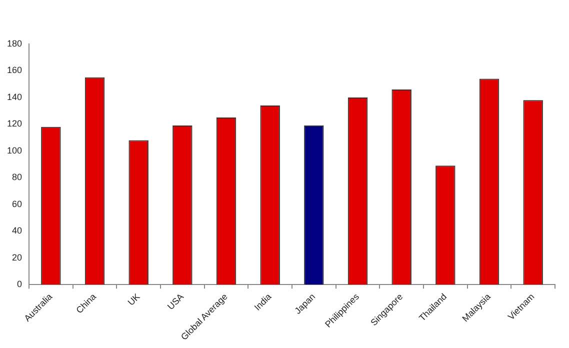 The width and height of the screenshot is (569, 348). Describe the element at coordinates (175, 302) in the screenshot. I see `x-tick-label: USA` at that location.